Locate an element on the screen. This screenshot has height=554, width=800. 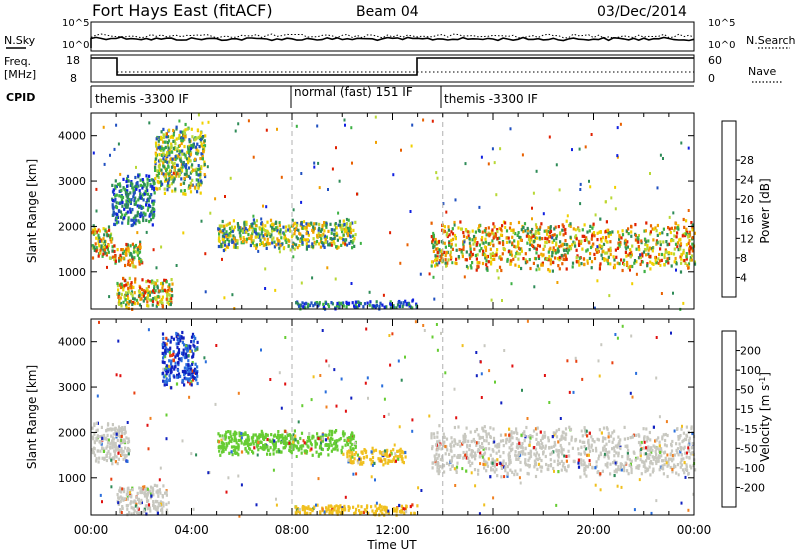
range-tick-label: 1000 is located at coordinates (72, 272).